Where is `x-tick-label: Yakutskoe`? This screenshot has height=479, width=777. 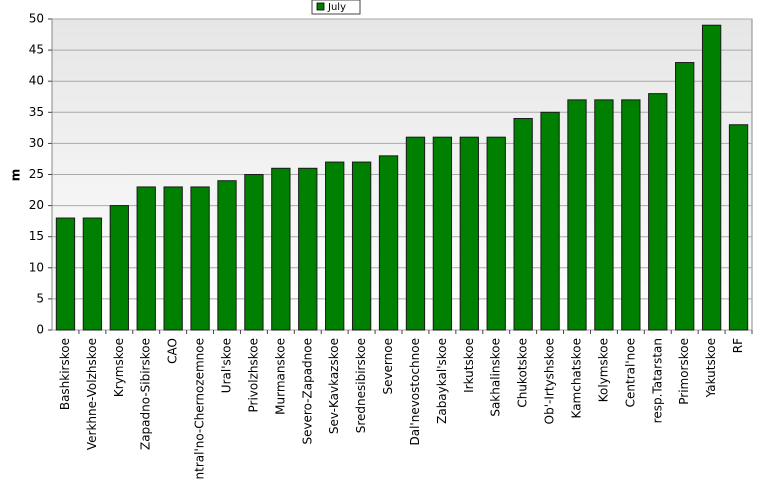 x-tick-label: Yakutskoe is located at coordinates (711, 368).